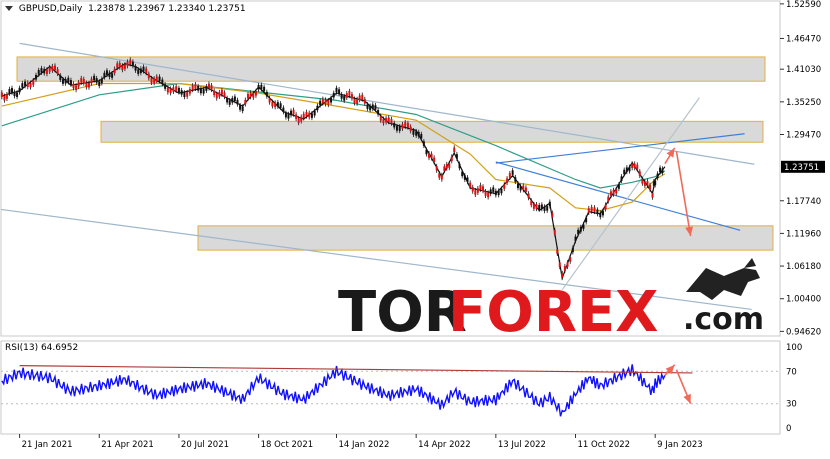 The image size is (830, 459). Describe the element at coordinates (402, 312) in the screenshot. I see `logo-text-tor: TOR` at that location.